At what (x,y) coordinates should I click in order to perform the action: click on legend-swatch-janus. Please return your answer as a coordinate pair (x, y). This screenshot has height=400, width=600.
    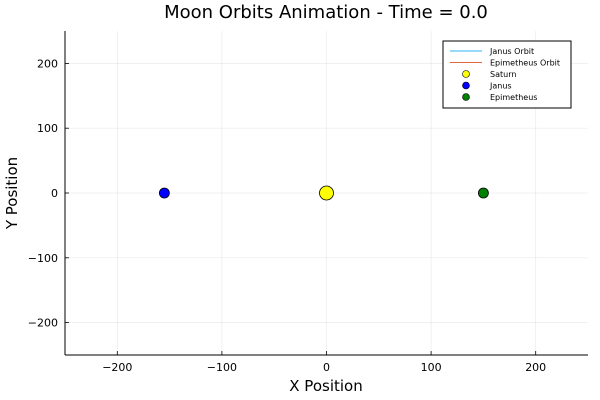
    Looking at the image, I should click on (466, 85).